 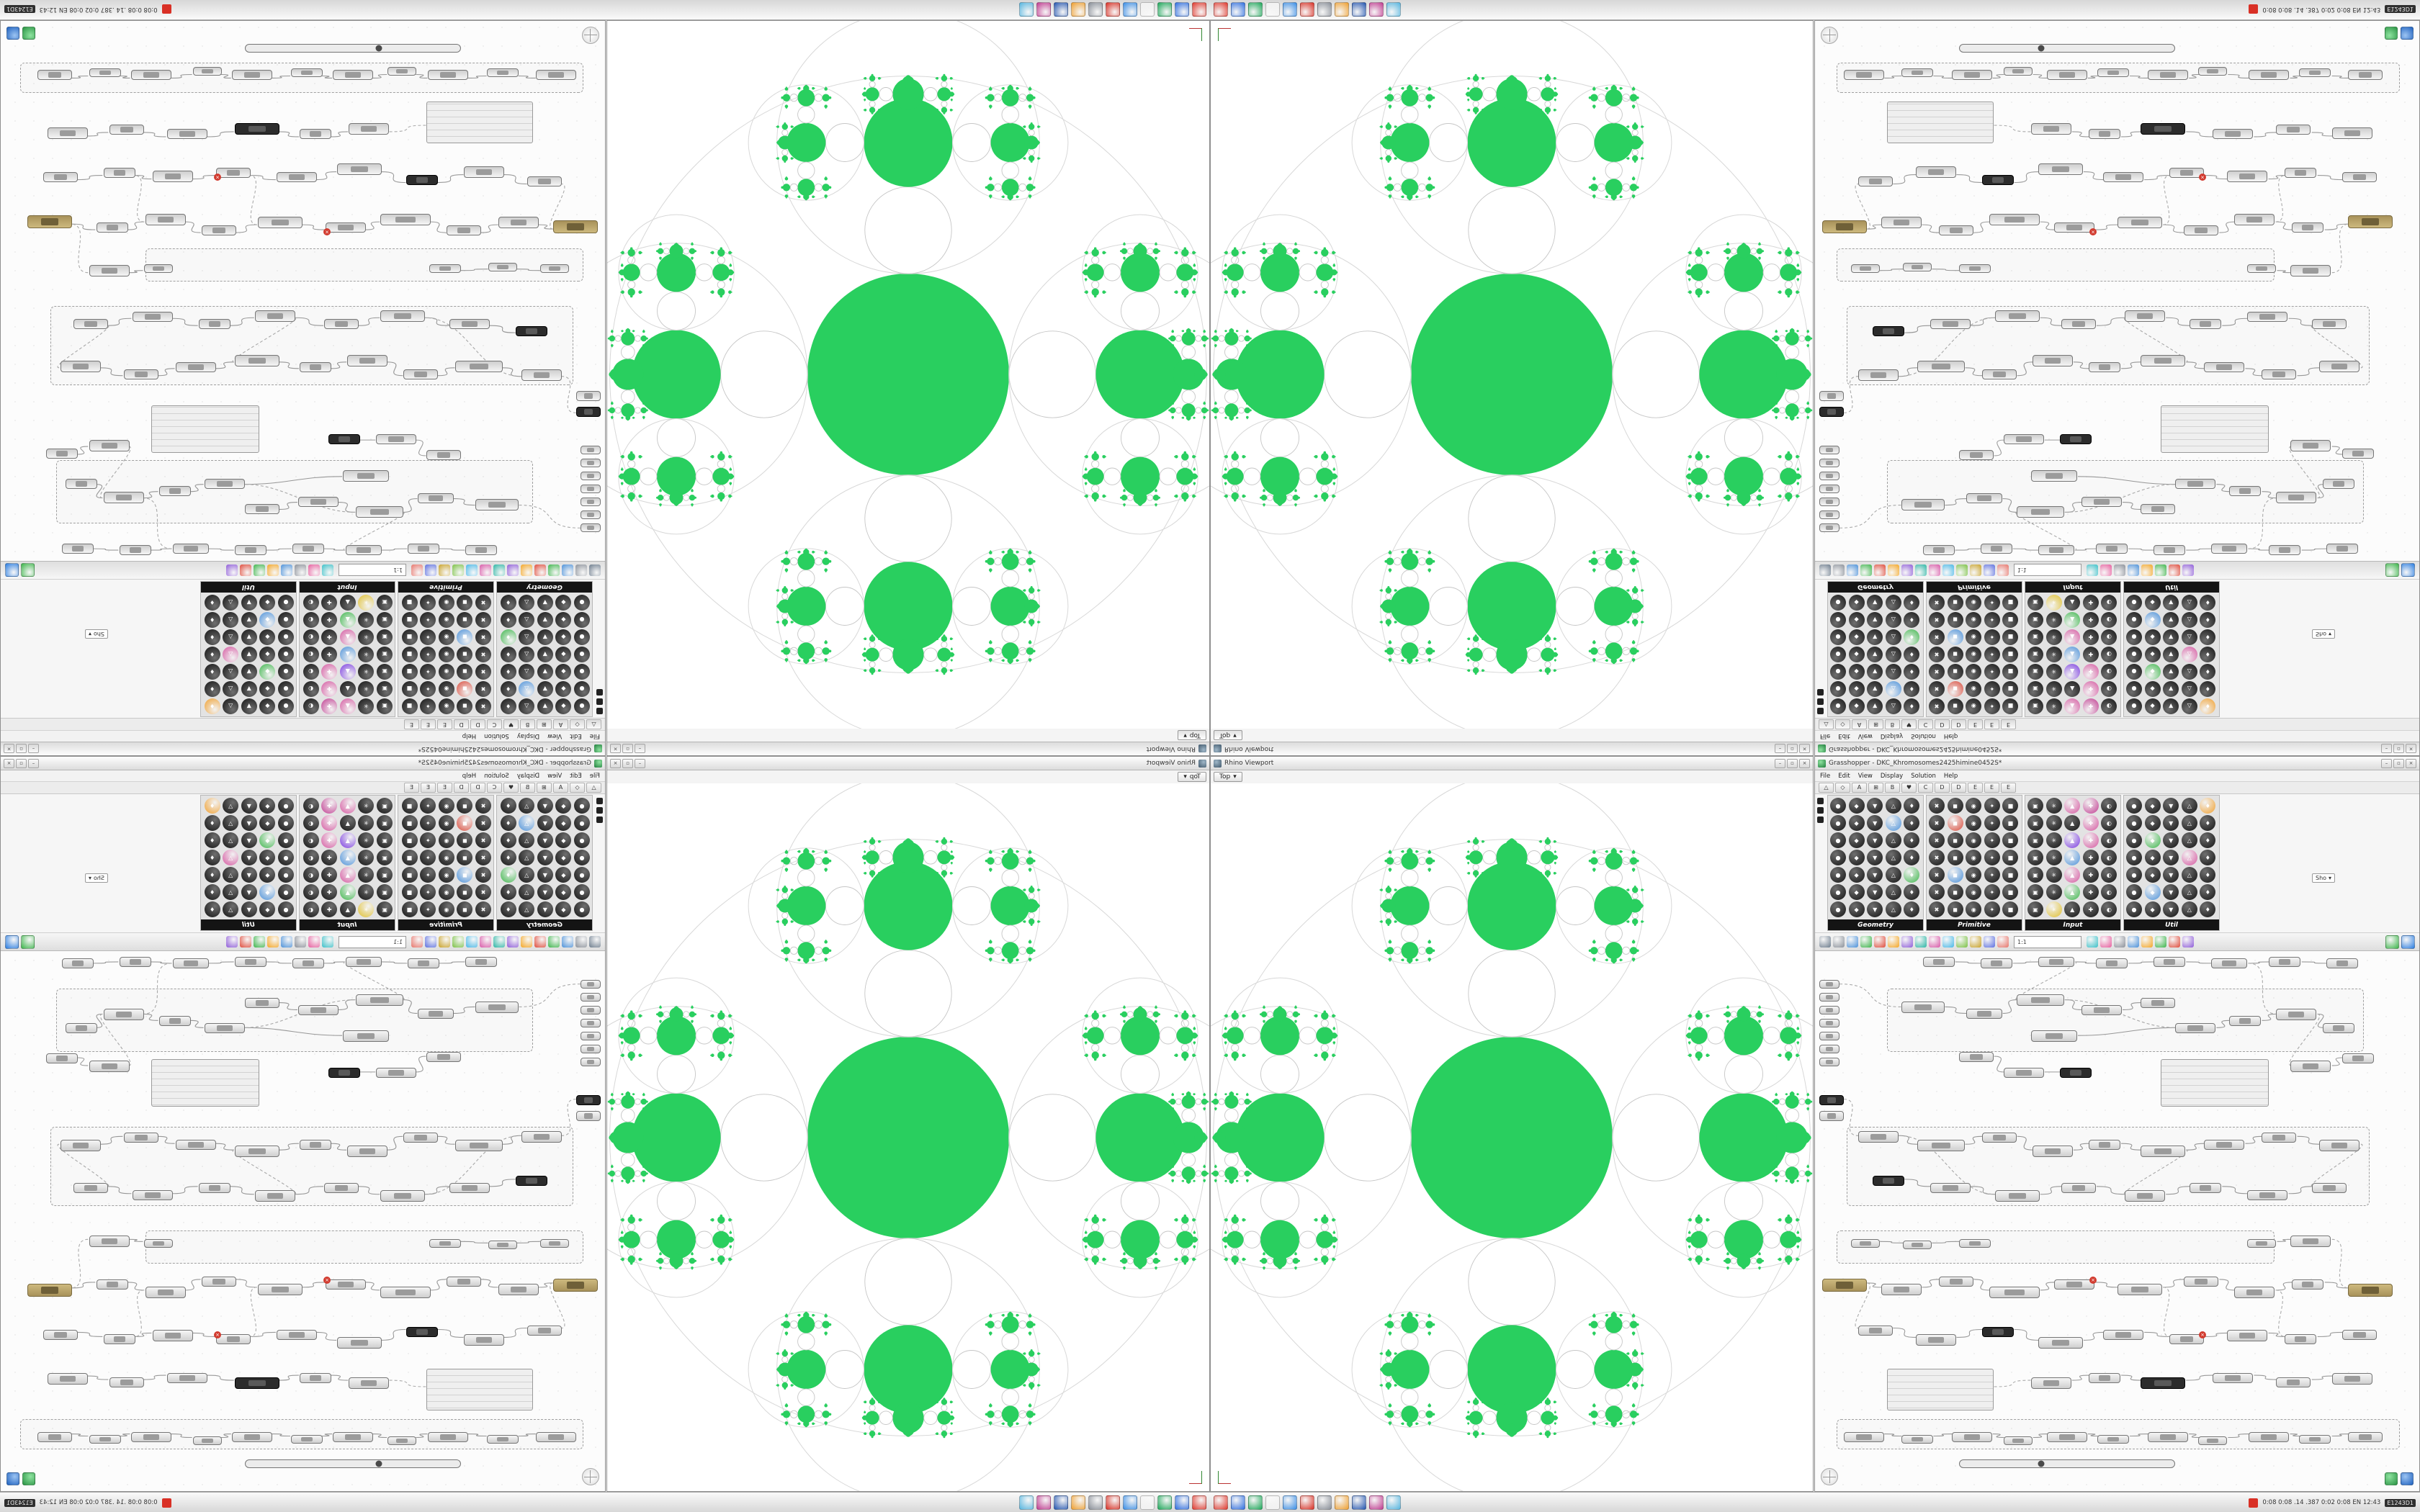 I want to click on component-icon: ◼, so click(x=465, y=892).